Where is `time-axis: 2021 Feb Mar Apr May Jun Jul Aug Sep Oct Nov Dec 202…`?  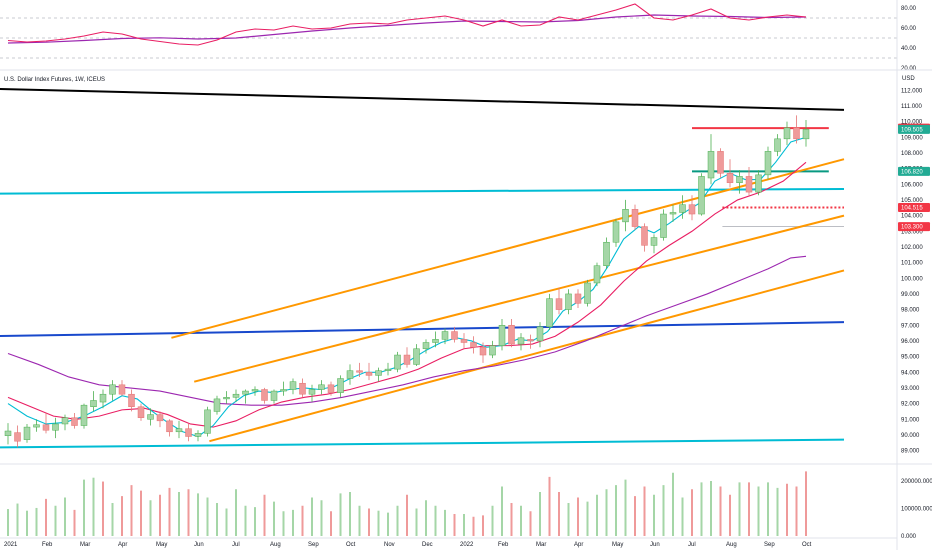
time-axis: 2021 Feb Mar Apr May Jun Jul Aug Sep Oct Nov Dec 202… is located at coordinates (408, 545).